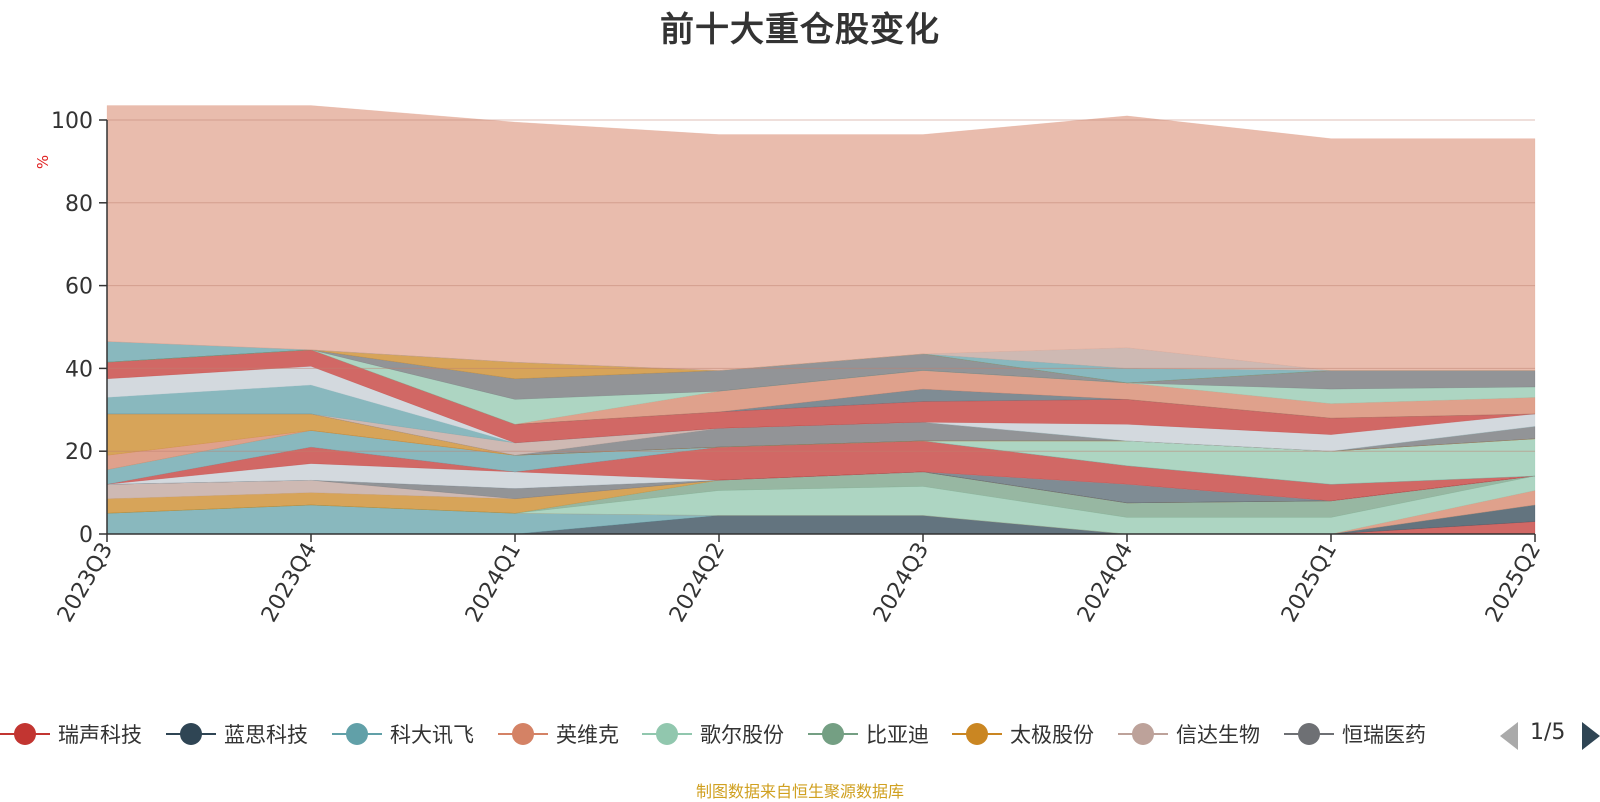 This screenshot has height=802, width=1600. I want to click on legend-item: 瑞声科技, so click(71, 734).